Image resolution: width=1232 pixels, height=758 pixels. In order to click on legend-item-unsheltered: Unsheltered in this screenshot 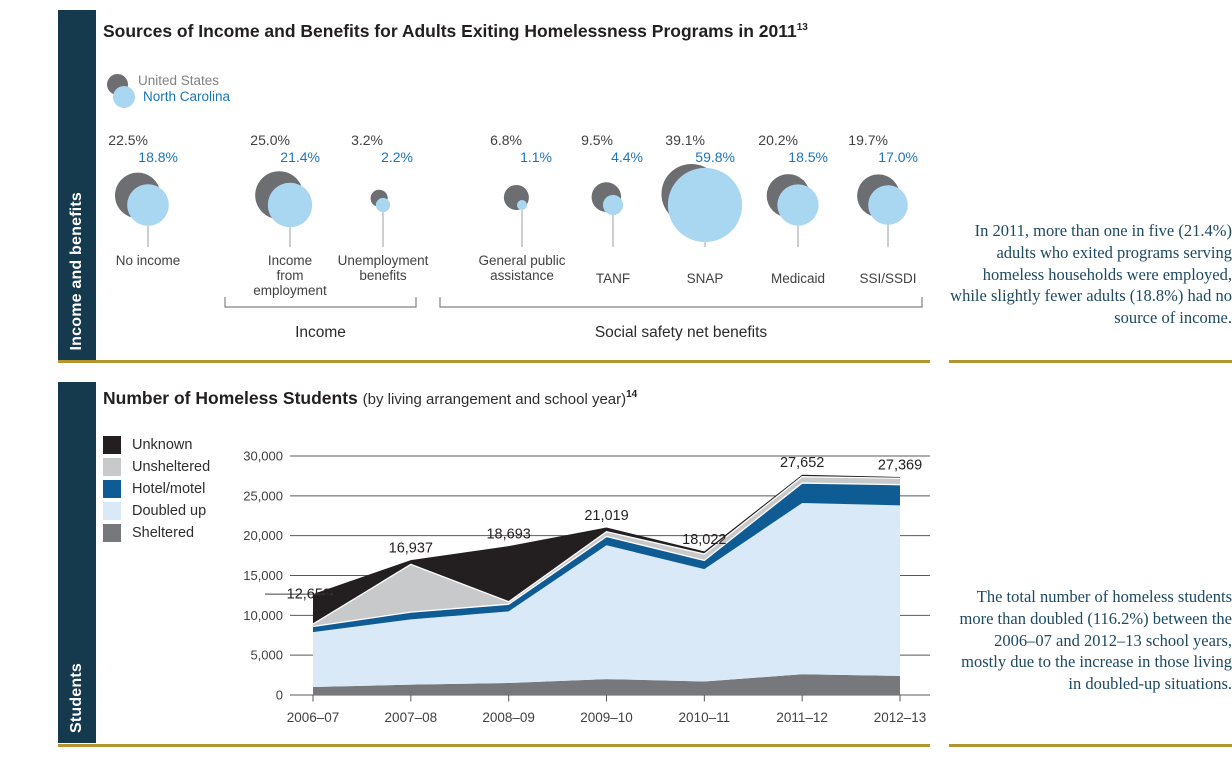, I will do `click(156, 467)`.